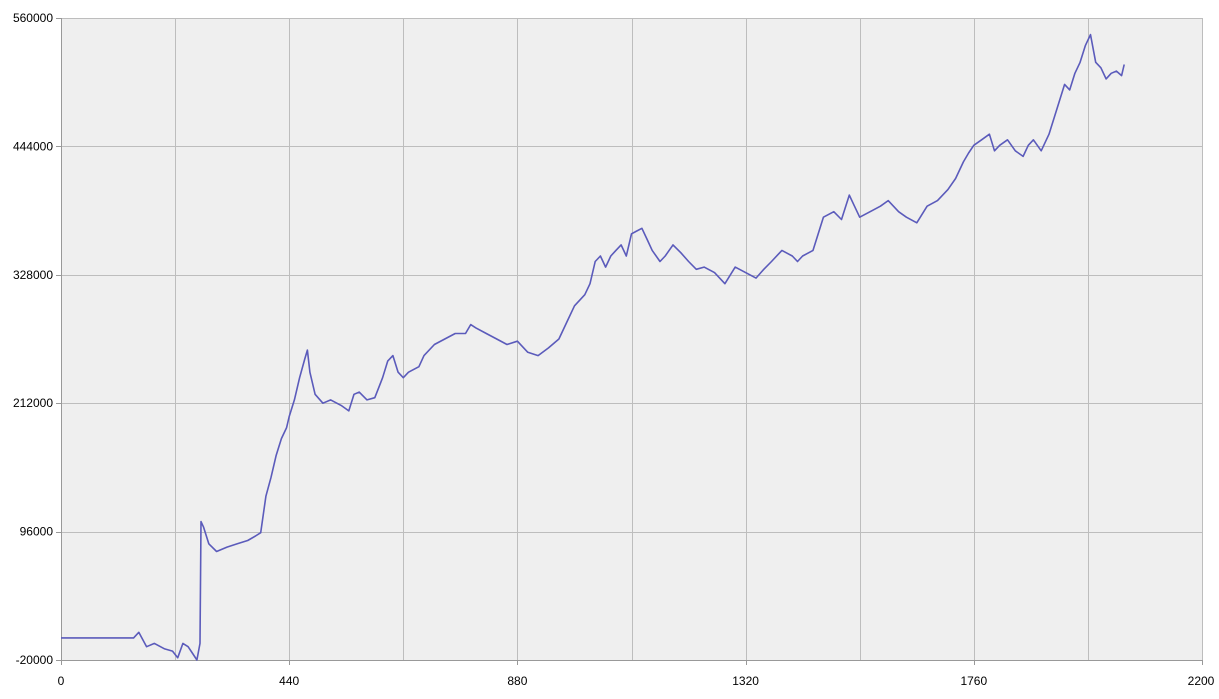 Image resolution: width=1219 pixels, height=699 pixels. What do you see at coordinates (289, 681) in the screenshot?
I see `x-tick-label: 440` at bounding box center [289, 681].